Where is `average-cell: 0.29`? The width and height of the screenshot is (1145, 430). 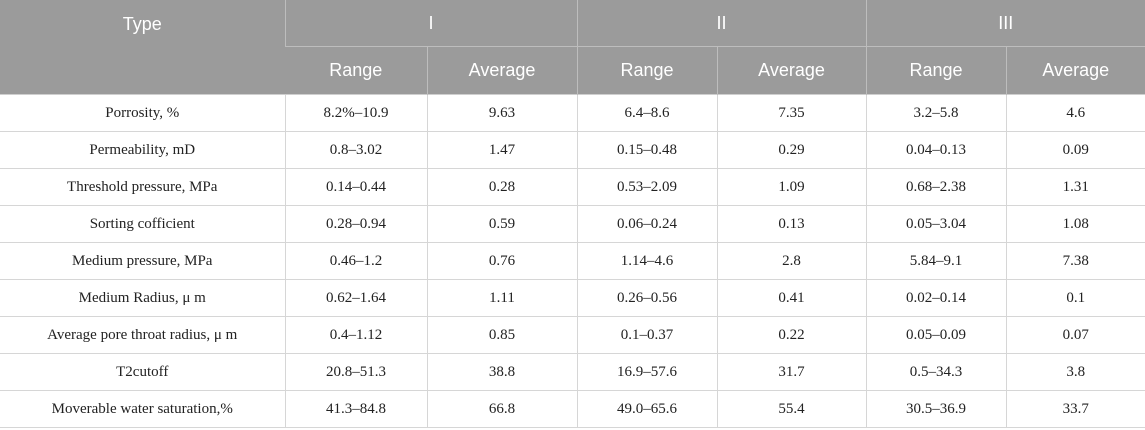 average-cell: 0.29 is located at coordinates (791, 150).